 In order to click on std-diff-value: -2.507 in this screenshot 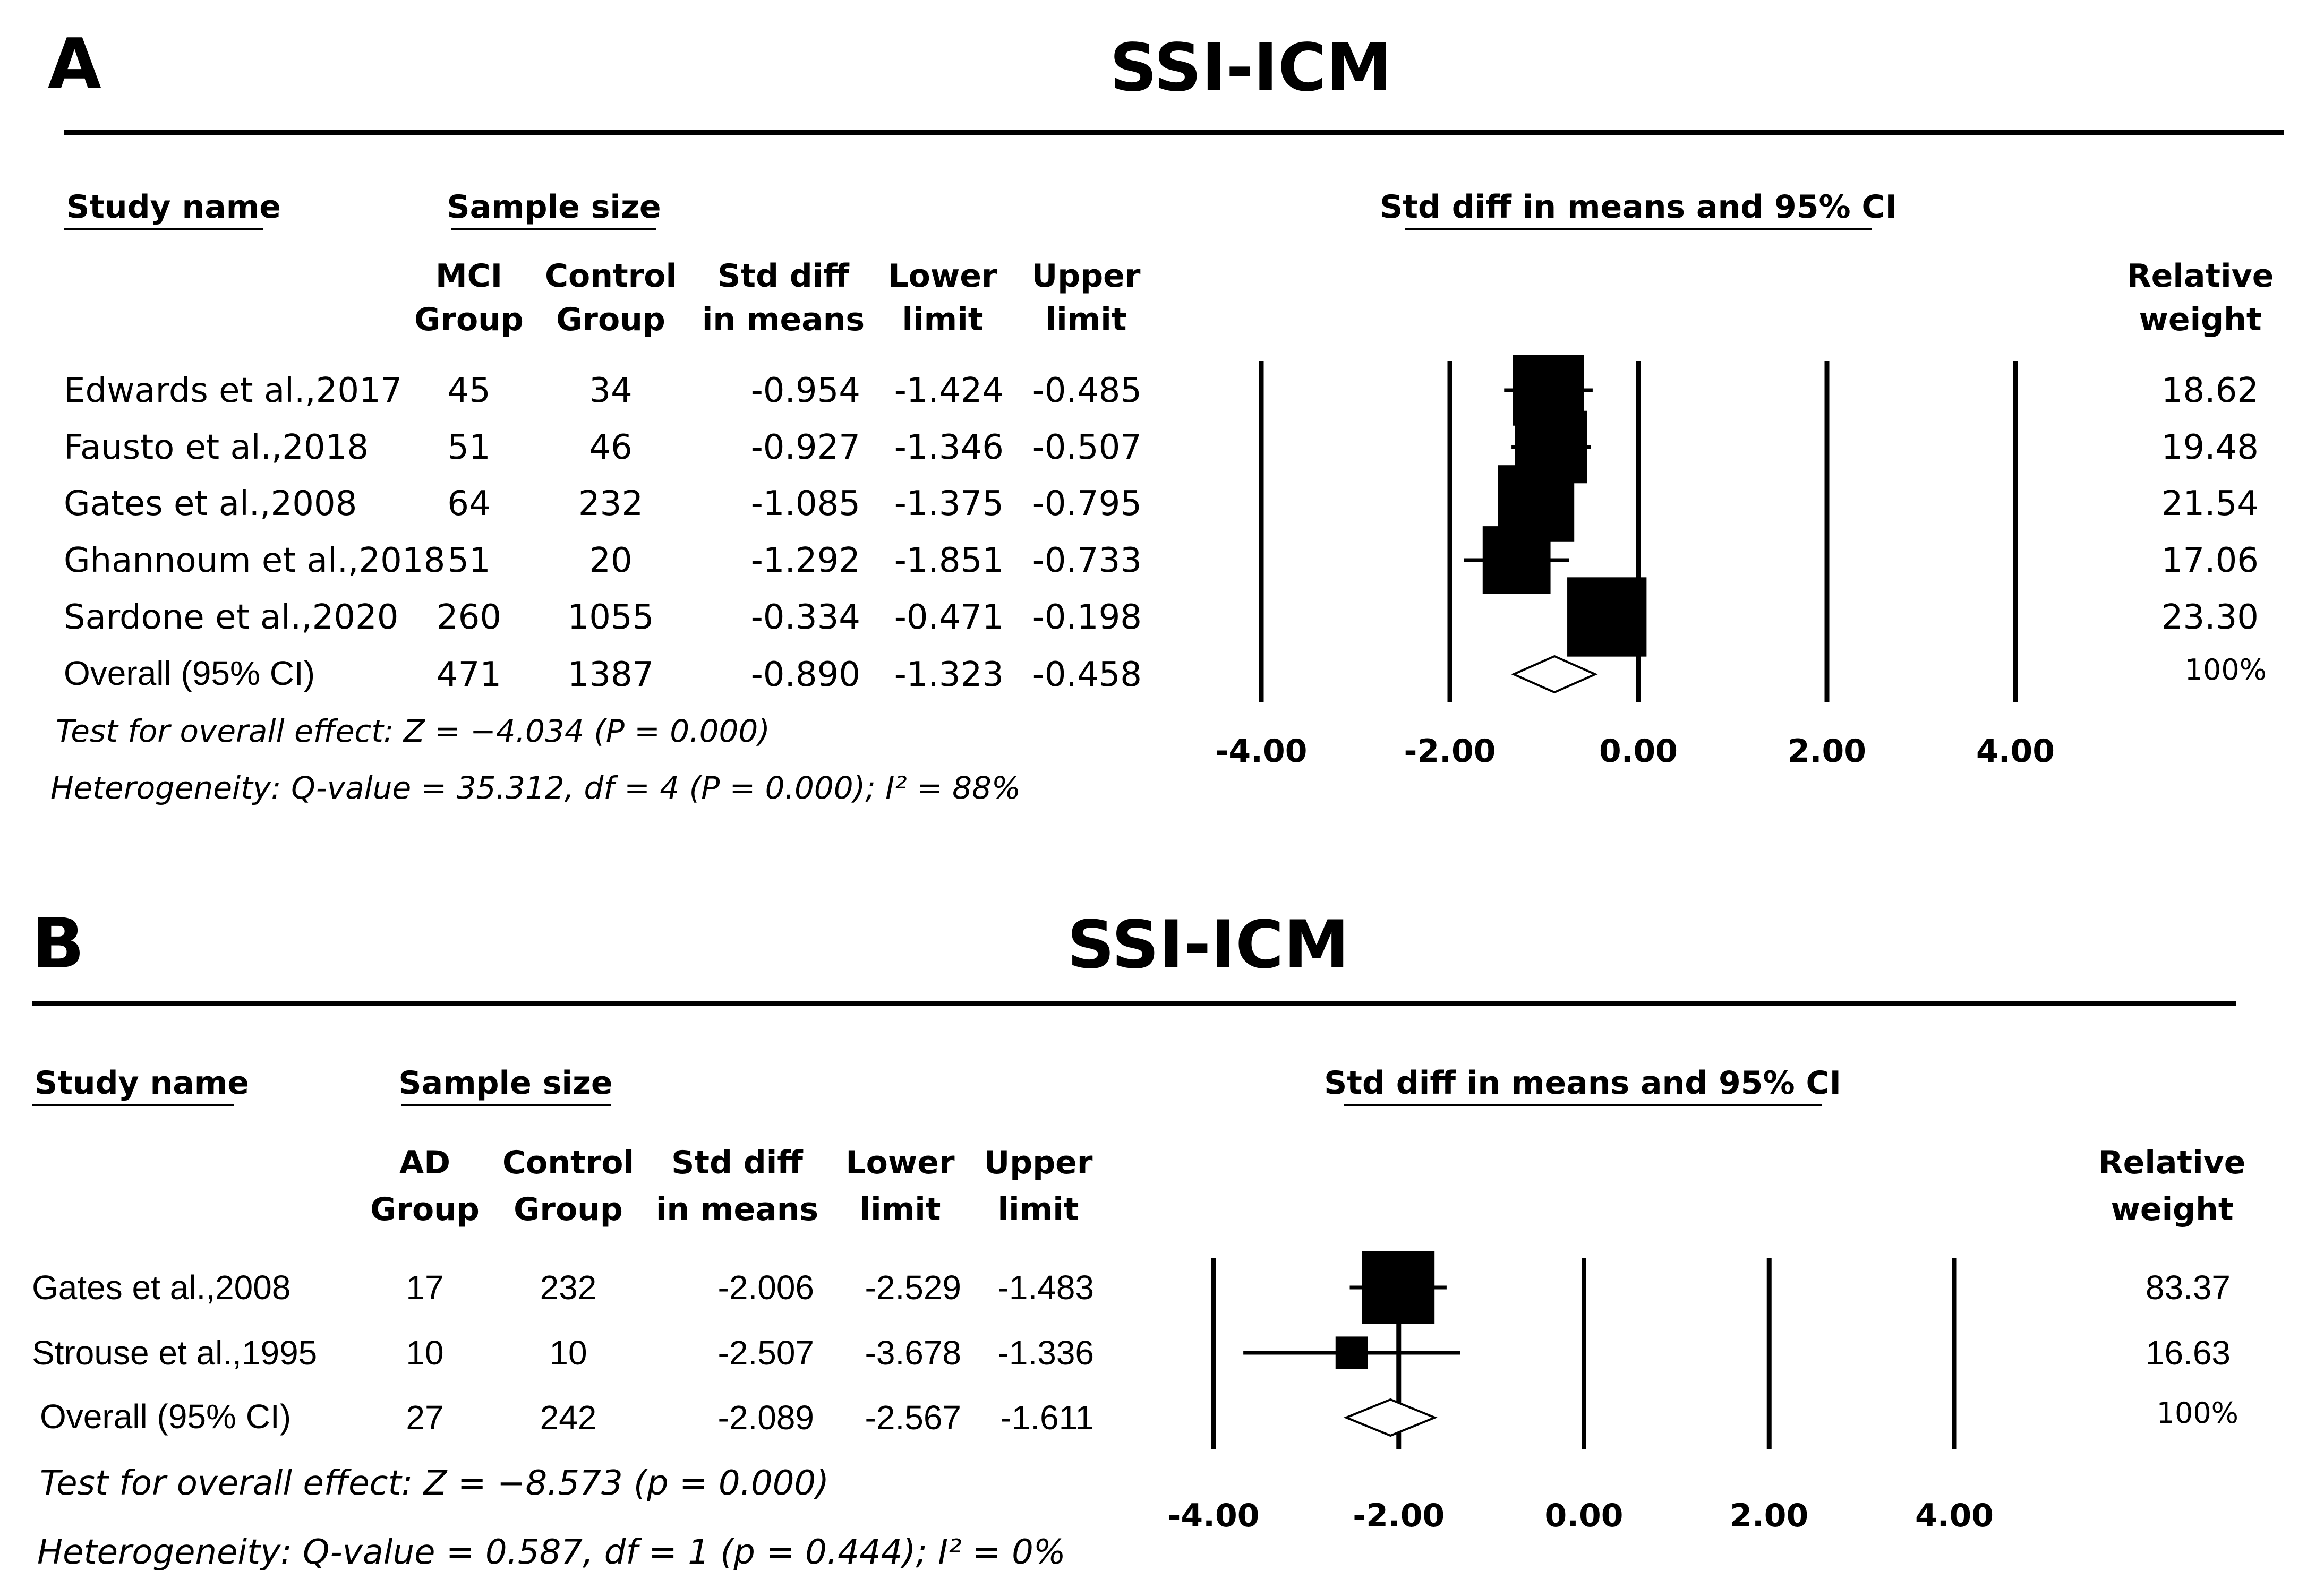, I will do `click(766, 1353)`.